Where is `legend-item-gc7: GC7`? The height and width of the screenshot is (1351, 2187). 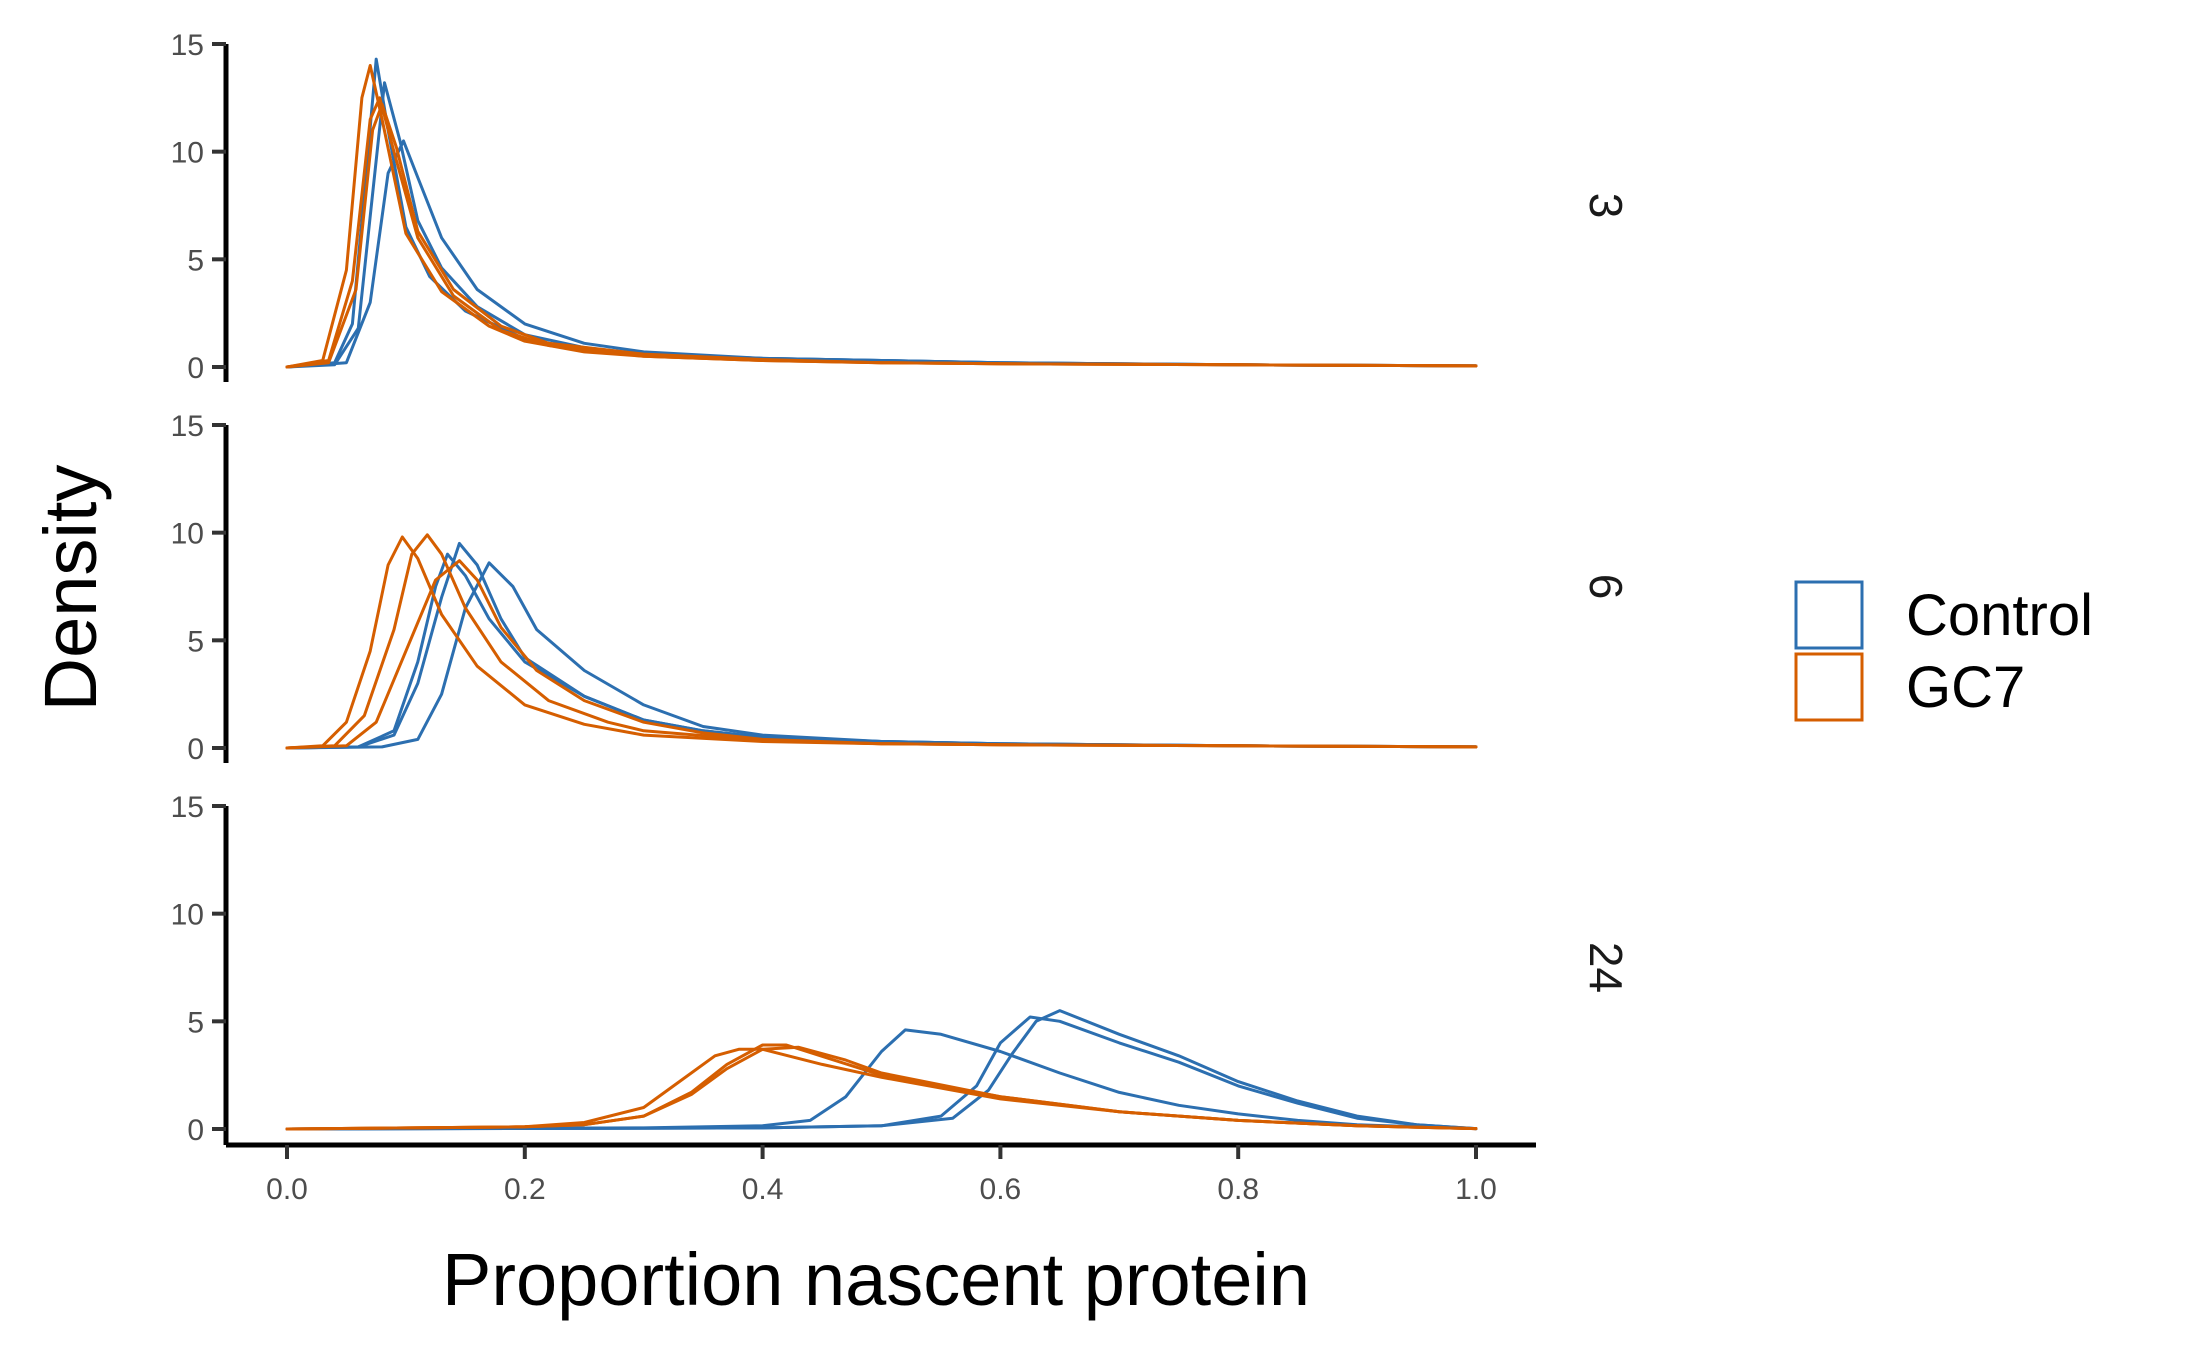
legend-item-gc7: GC7 is located at coordinates (1909, 687).